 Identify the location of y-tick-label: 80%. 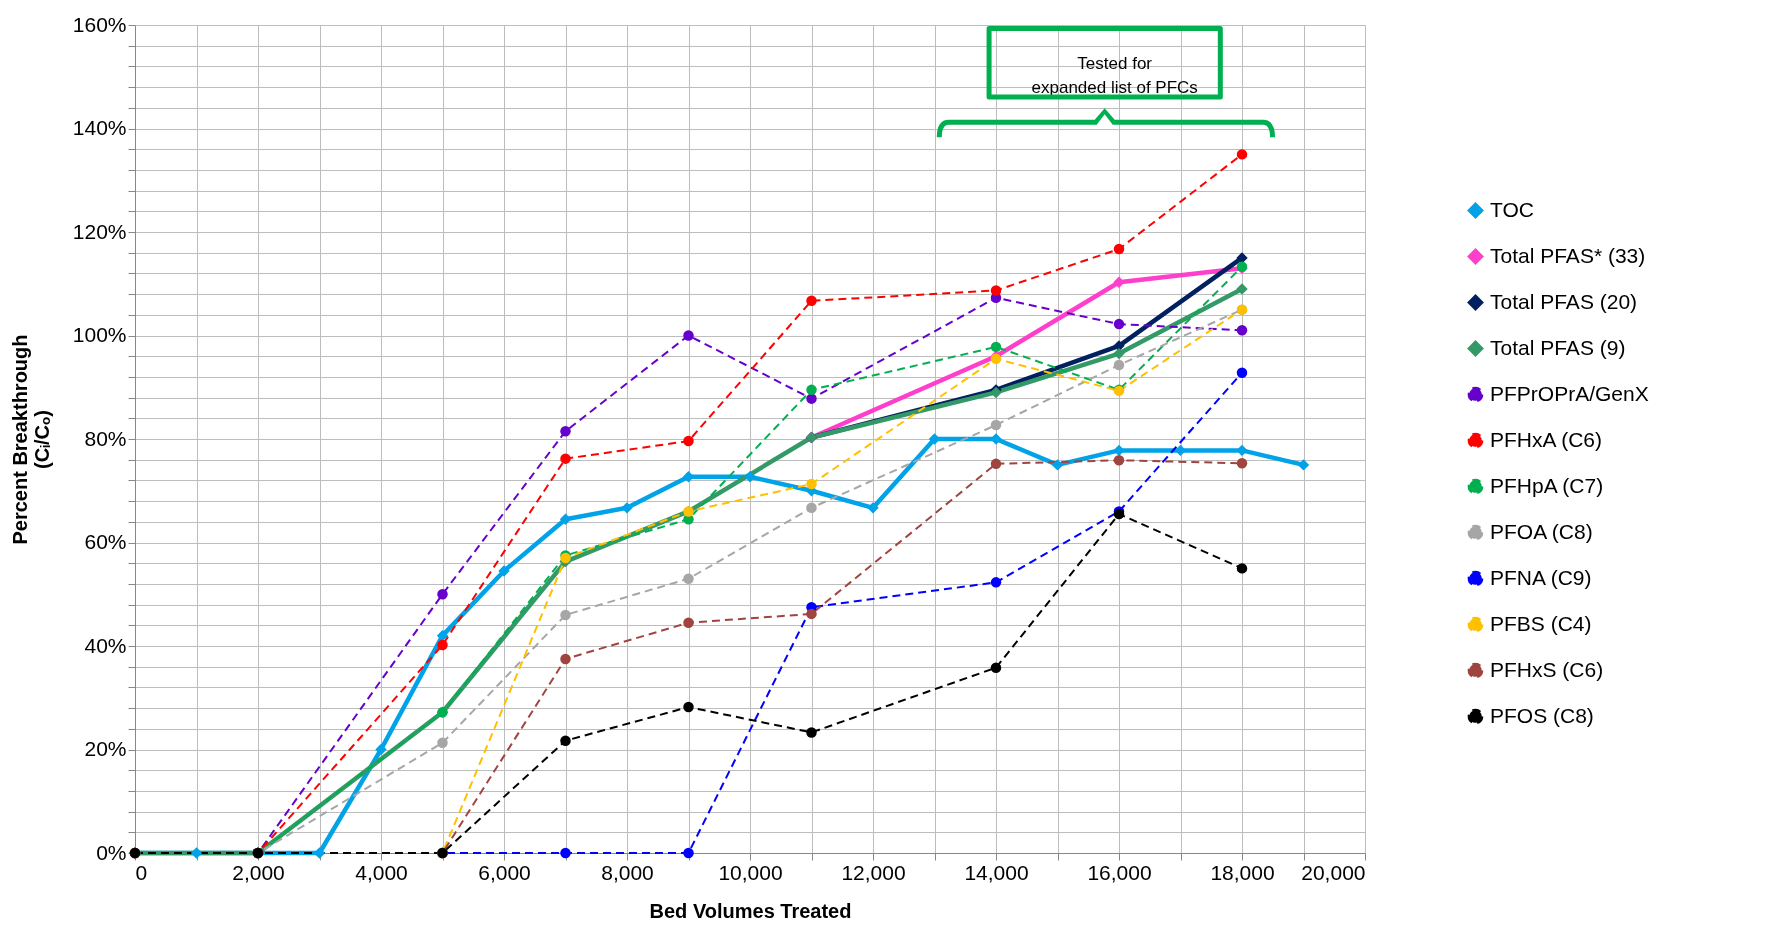
(105, 438).